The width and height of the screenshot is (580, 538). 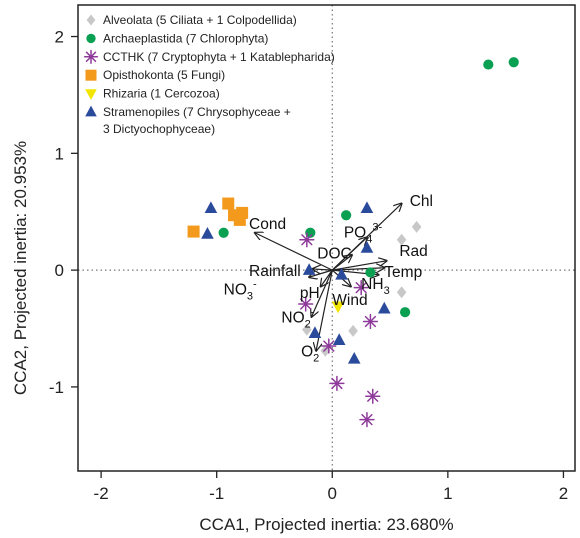 What do you see at coordinates (296, 282) in the screenshot?
I see `series-triangle-up` at bounding box center [296, 282].